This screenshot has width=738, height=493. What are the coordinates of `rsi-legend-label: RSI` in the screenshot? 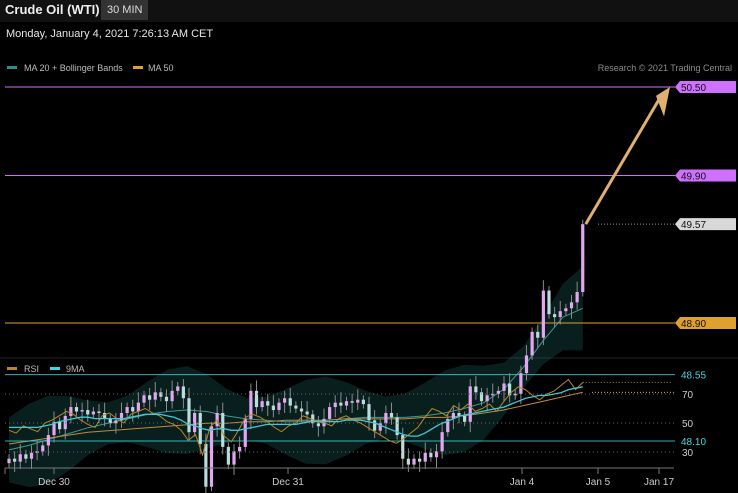 It's located at (31, 369).